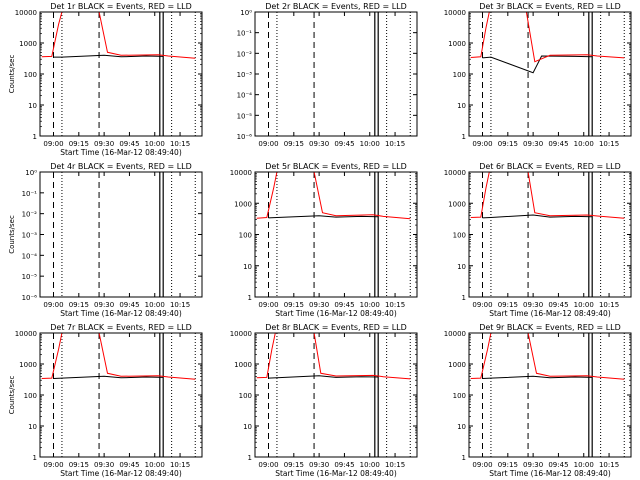  I want to click on y-tick-label: 10⁻⁶, so click(245, 137).